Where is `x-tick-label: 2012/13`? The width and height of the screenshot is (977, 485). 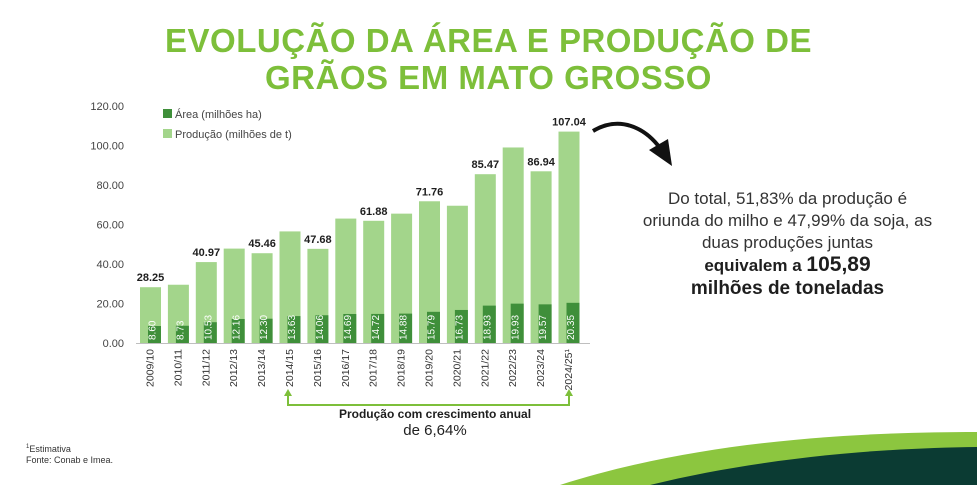 x-tick-label: 2012/13 is located at coordinates (234, 368).